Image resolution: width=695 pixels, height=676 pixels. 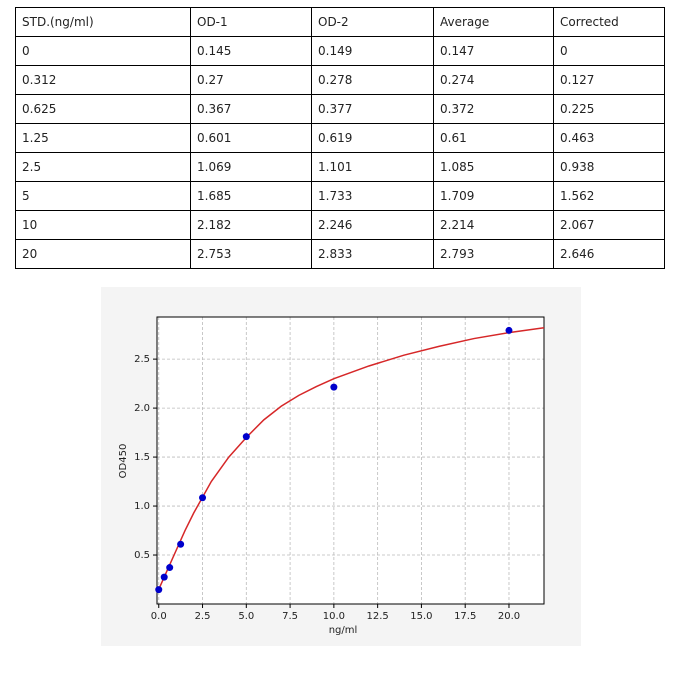 I want to click on cell: 2.833, so click(x=372, y=254).